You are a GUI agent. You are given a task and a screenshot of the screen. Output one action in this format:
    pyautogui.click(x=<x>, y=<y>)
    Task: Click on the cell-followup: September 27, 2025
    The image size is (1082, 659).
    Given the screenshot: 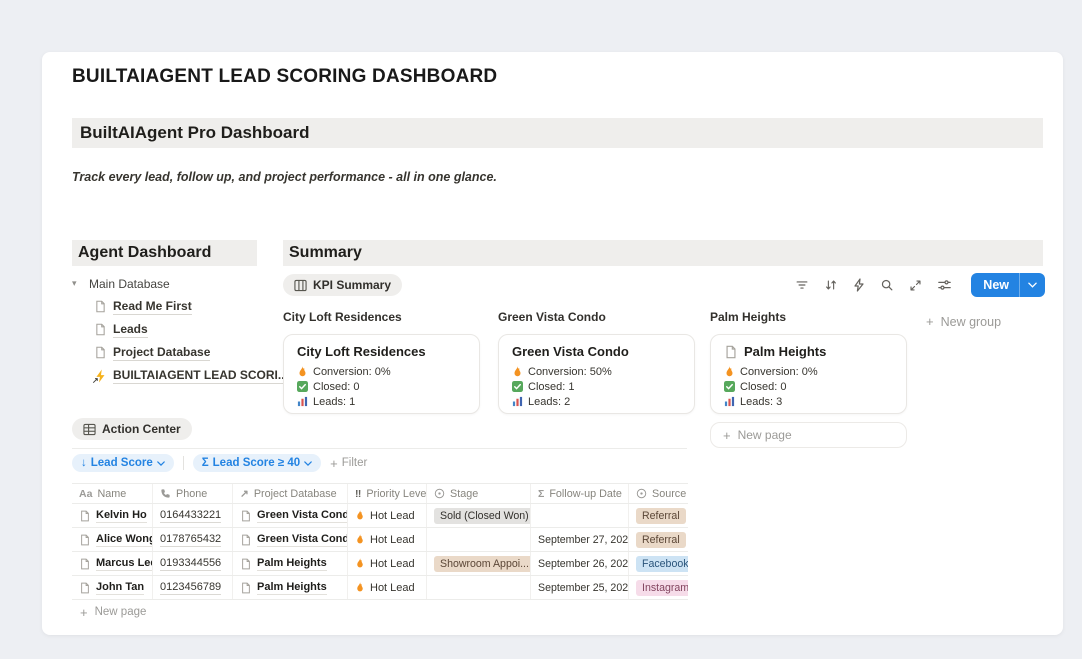 What is the action you would take?
    pyautogui.click(x=580, y=539)
    